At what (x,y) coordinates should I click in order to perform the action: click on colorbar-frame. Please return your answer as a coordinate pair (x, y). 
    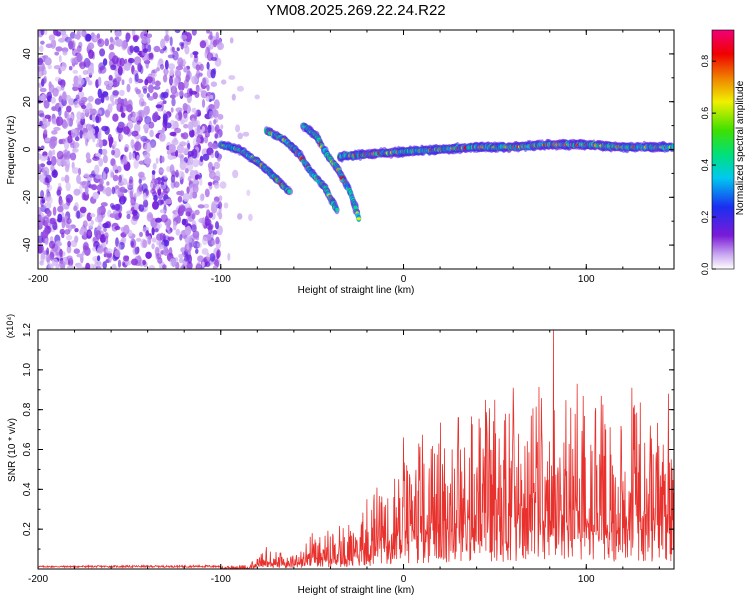
    Looking at the image, I should click on (723, 149).